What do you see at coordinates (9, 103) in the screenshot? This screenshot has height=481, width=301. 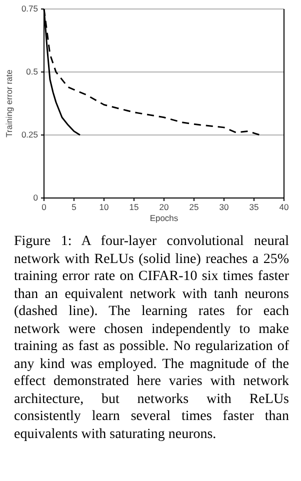 I see `y-axis-title: Training error rate` at bounding box center [9, 103].